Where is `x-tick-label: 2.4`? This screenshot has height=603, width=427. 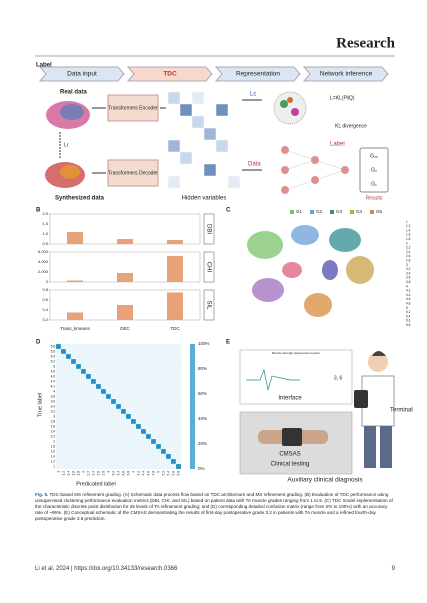
x-tick-label: 2.4 is located at coordinates (93, 473).